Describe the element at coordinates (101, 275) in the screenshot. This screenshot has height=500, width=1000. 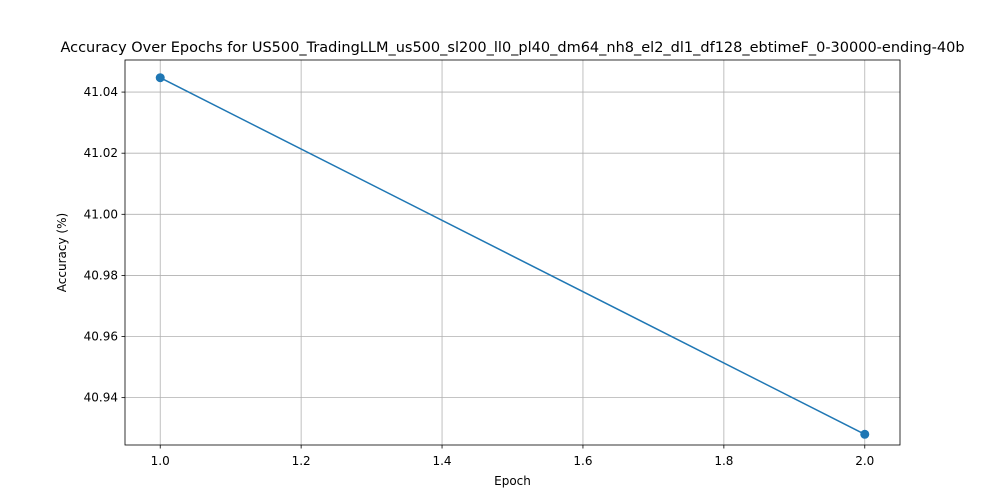
I see `y-tick-label: 40.98` at that location.